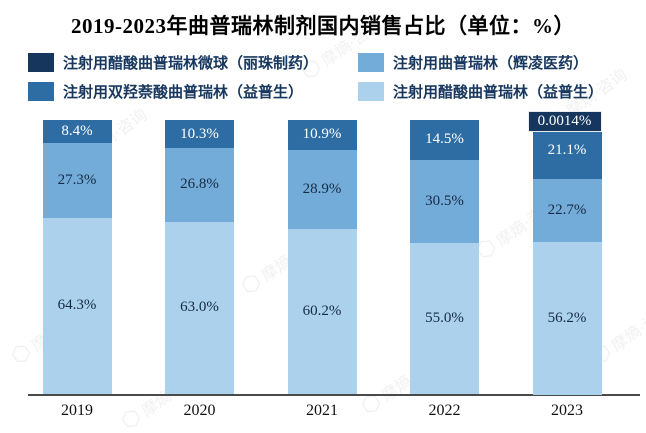 This screenshot has width=646, height=433. I want to click on legend-item: 注射用醋酸曲普瑞林微球（丽珠制药）, so click(193, 62).